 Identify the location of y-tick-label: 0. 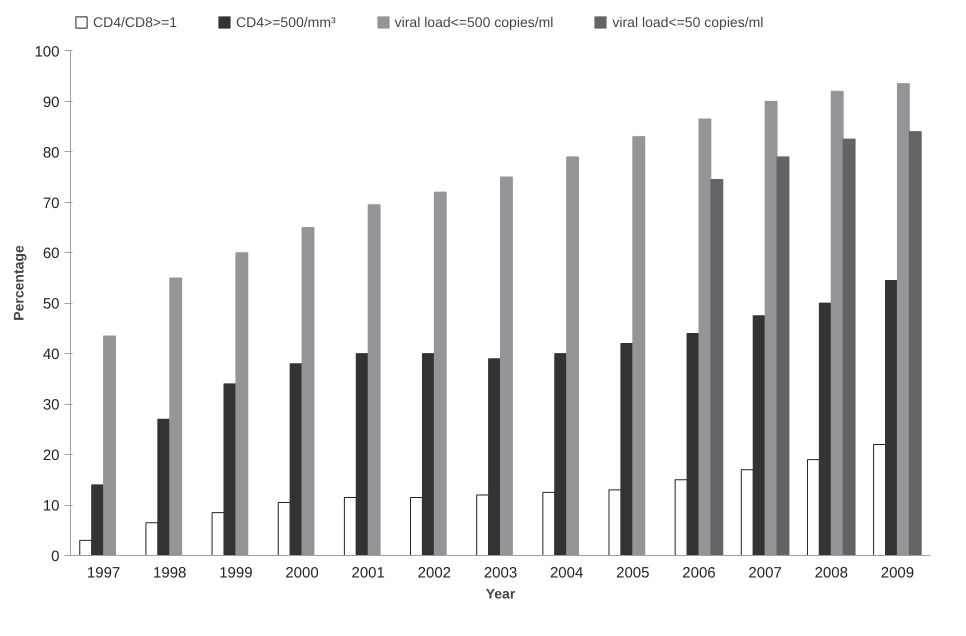
(55, 556).